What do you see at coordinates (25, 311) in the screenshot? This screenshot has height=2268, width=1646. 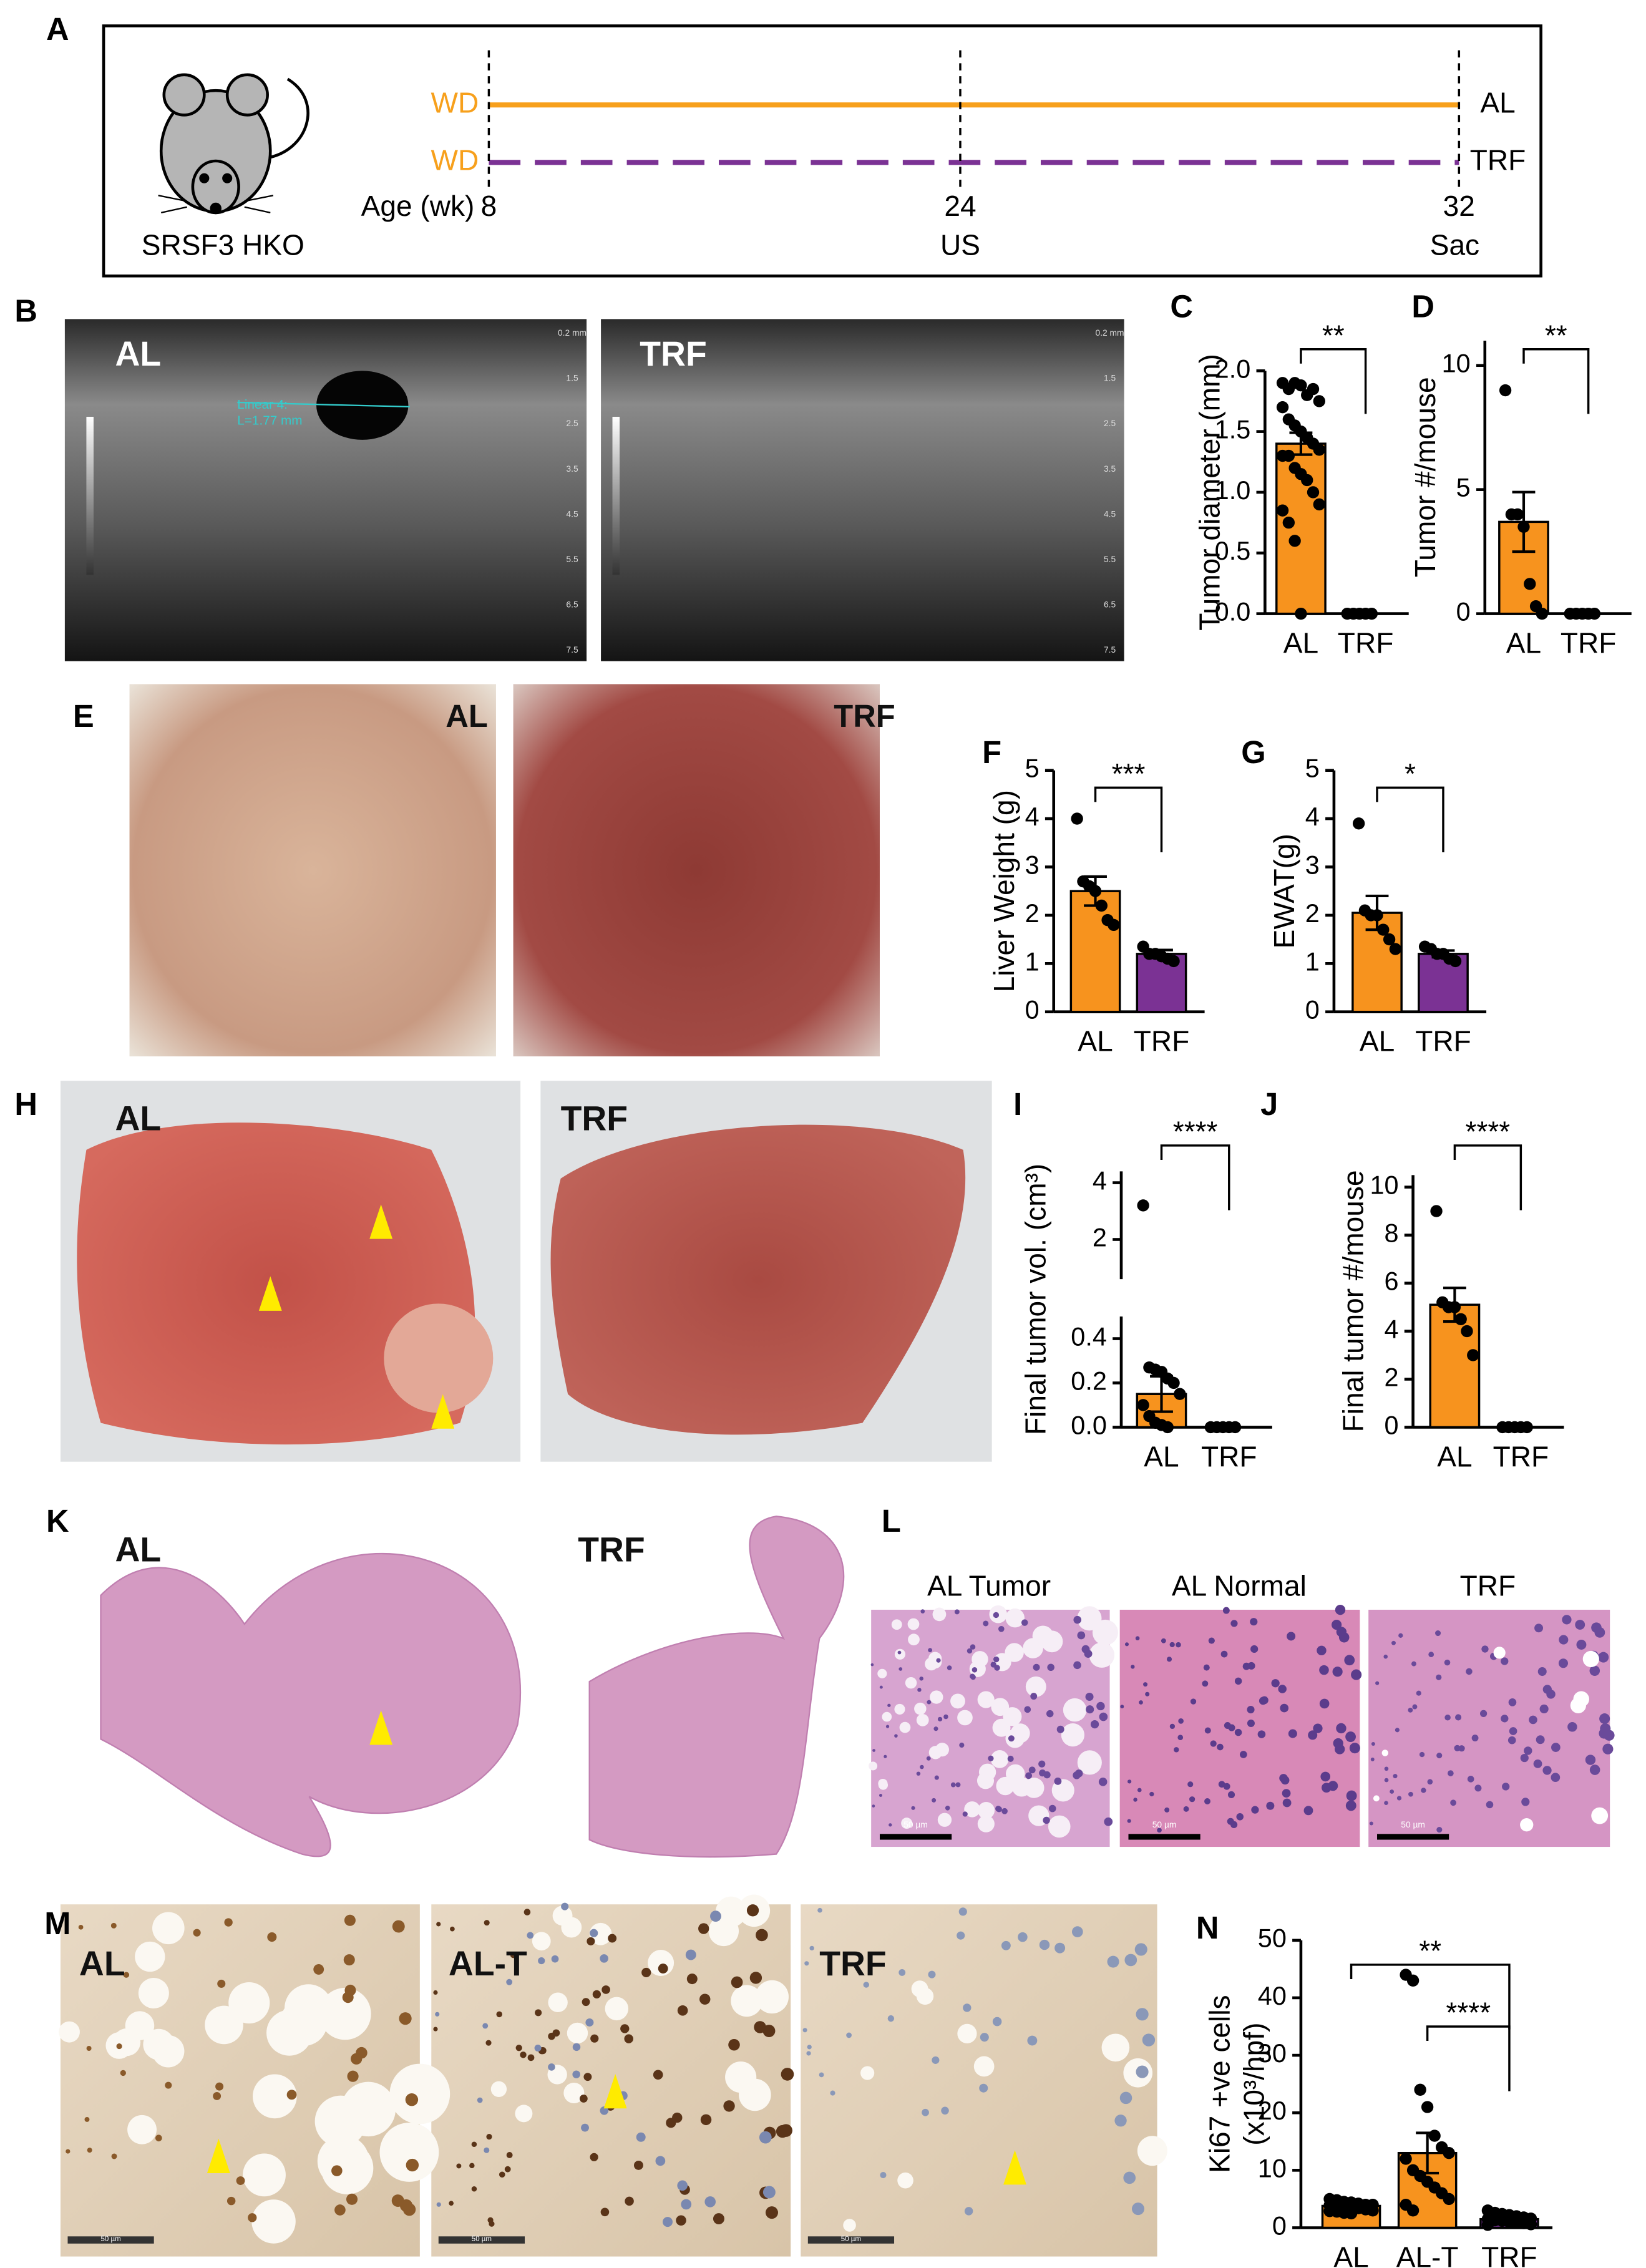 I see `panel-label: B` at bounding box center [25, 311].